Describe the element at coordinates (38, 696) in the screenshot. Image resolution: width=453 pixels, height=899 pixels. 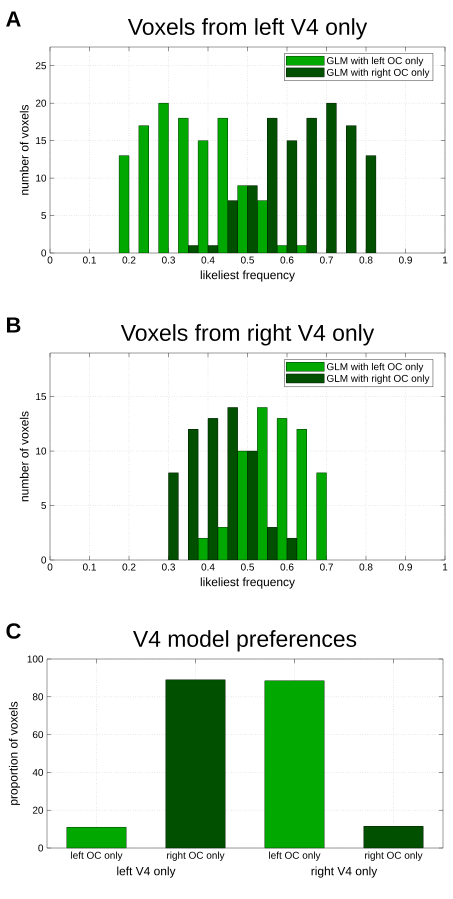
I see `y-tick-label: 80` at that location.